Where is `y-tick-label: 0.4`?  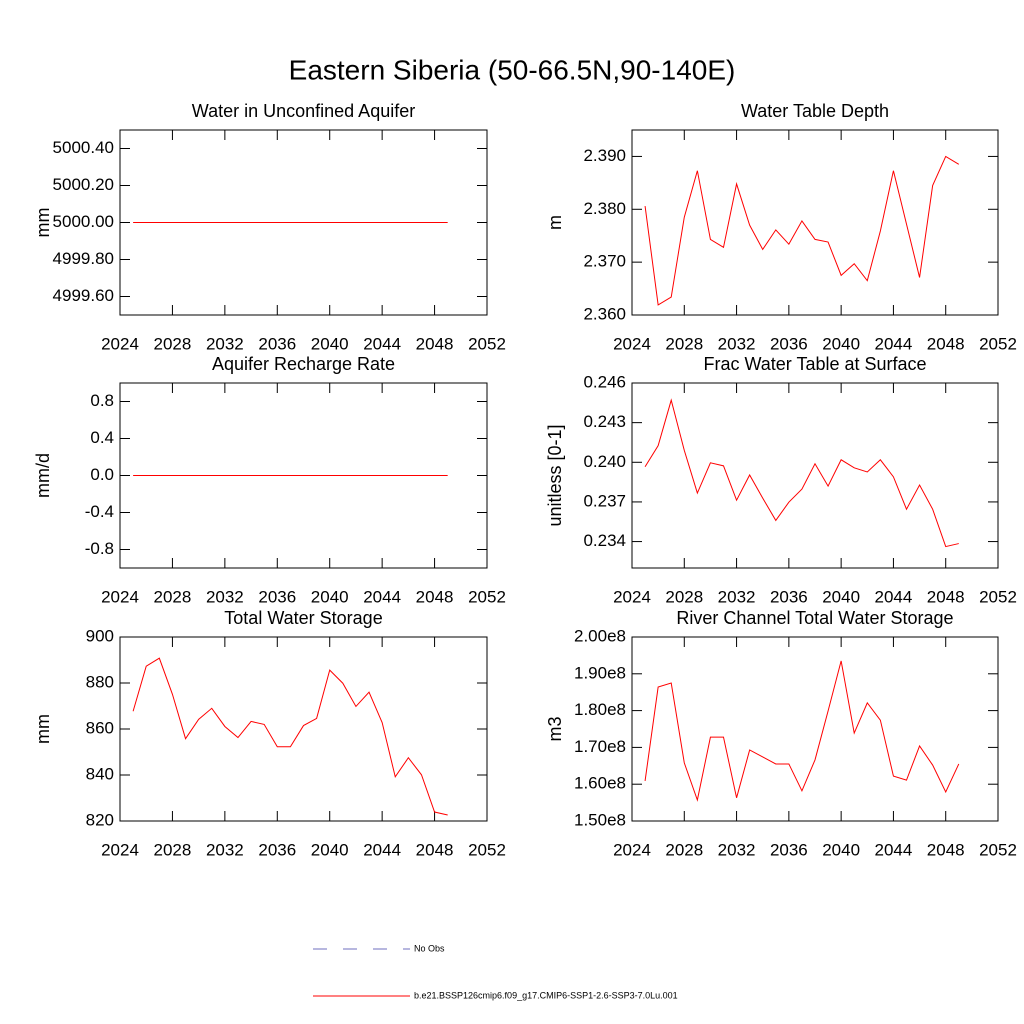 y-tick-label: 0.4 is located at coordinates (102, 437).